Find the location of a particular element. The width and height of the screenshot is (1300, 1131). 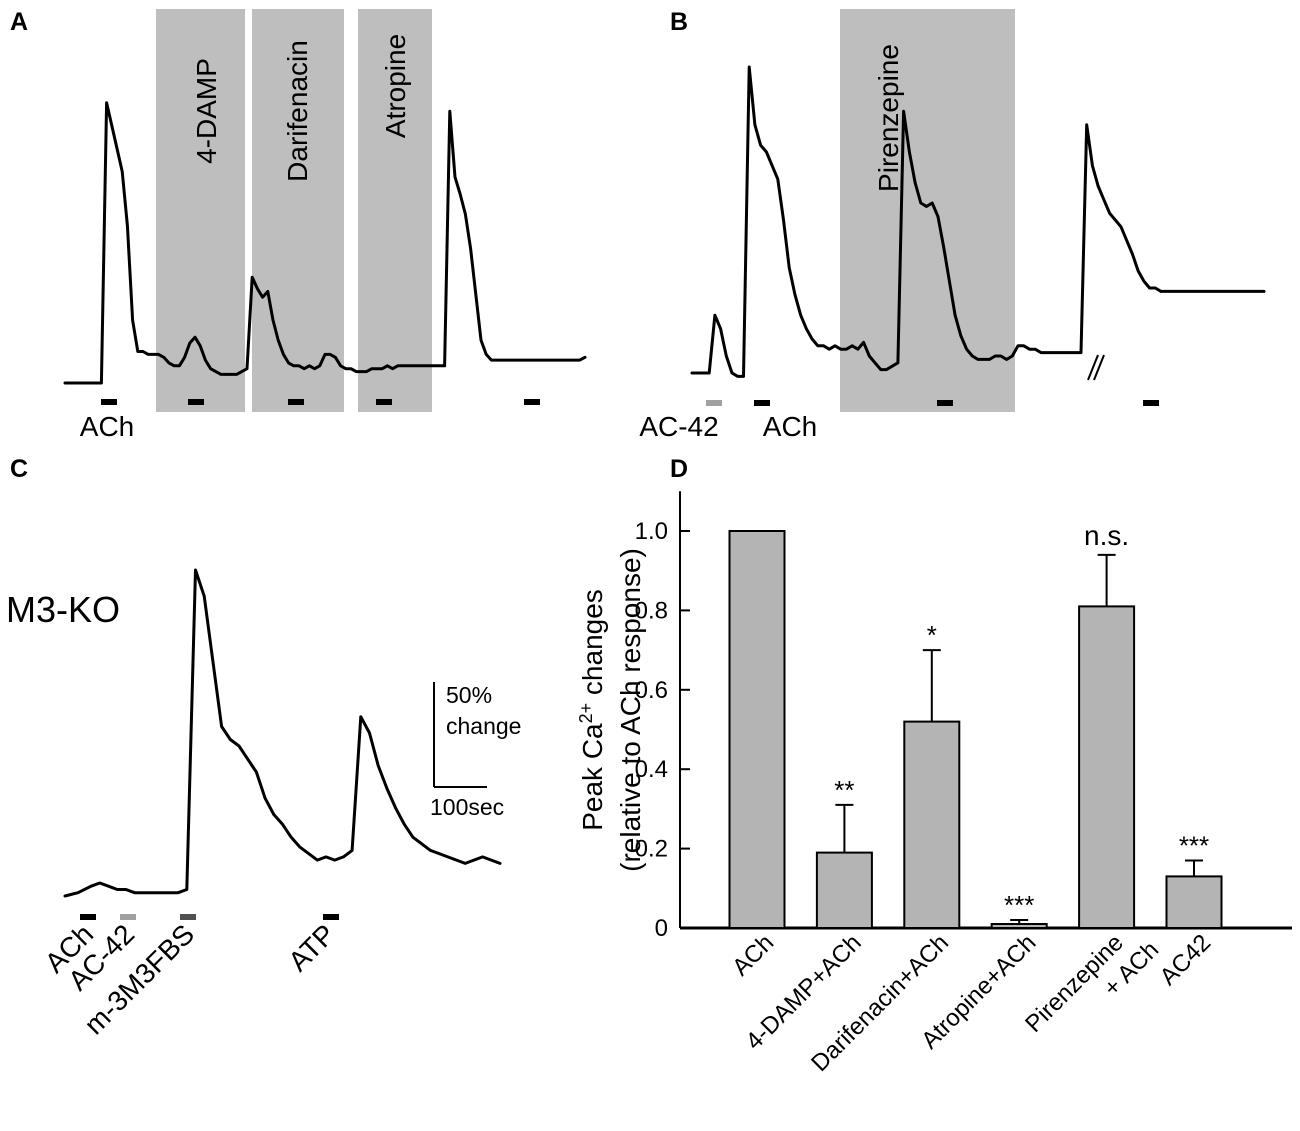

x-tick-label: ACh is located at coordinates (753, 955).